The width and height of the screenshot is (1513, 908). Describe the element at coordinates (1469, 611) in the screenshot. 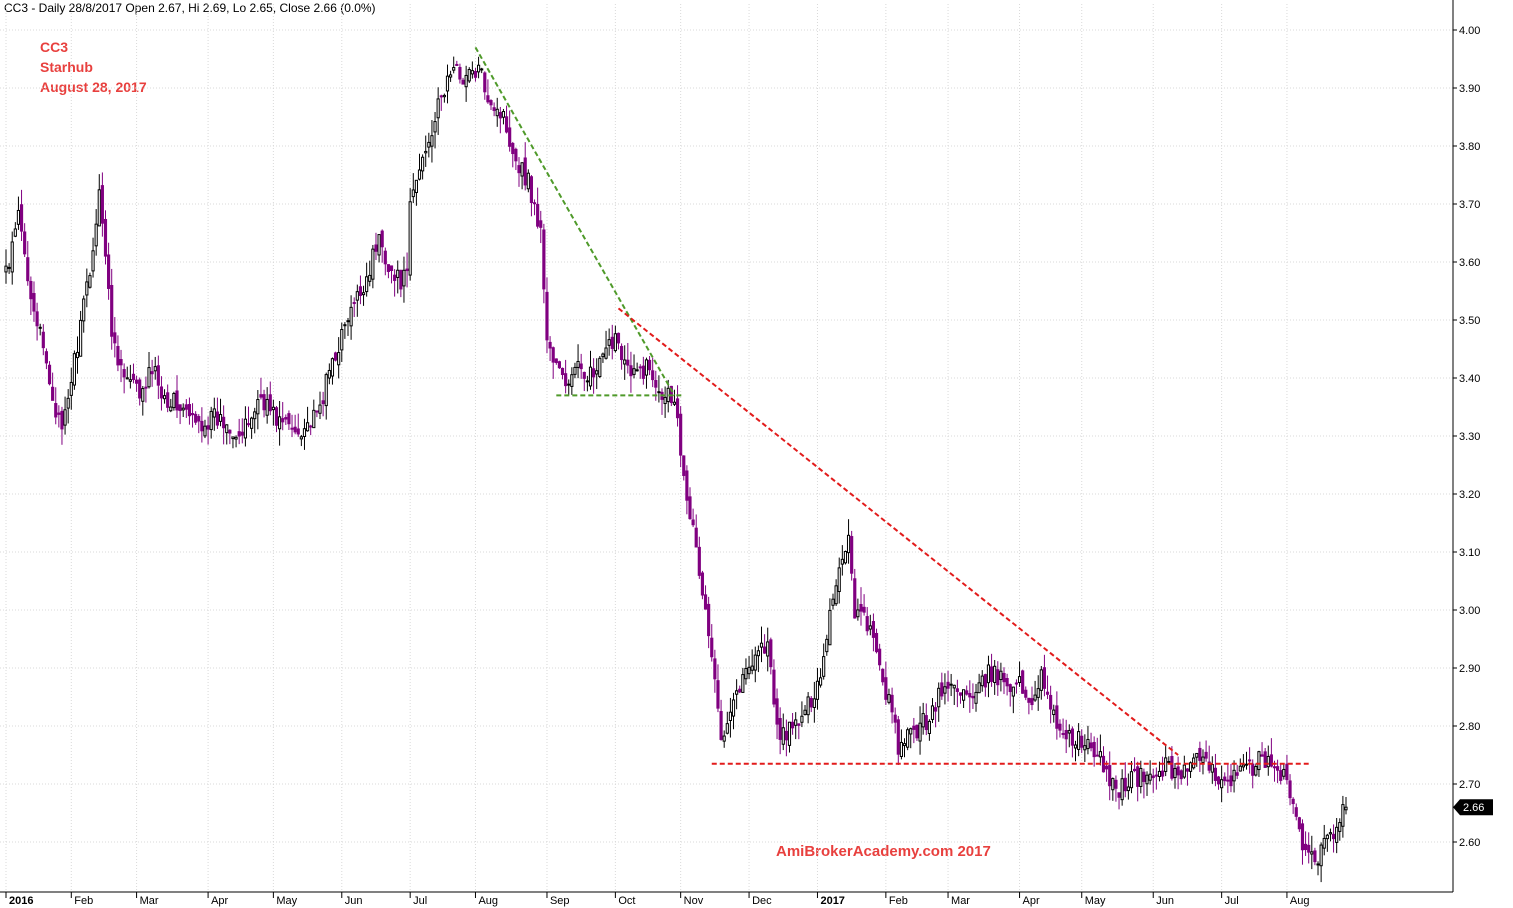

I see `y-tick-label: 3.00` at that location.